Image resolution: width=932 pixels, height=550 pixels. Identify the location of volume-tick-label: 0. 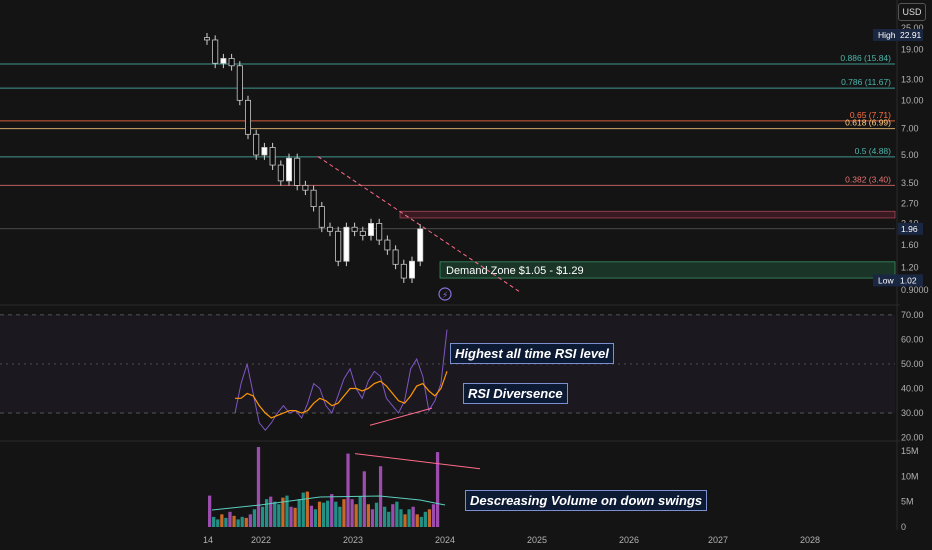
(903, 527).